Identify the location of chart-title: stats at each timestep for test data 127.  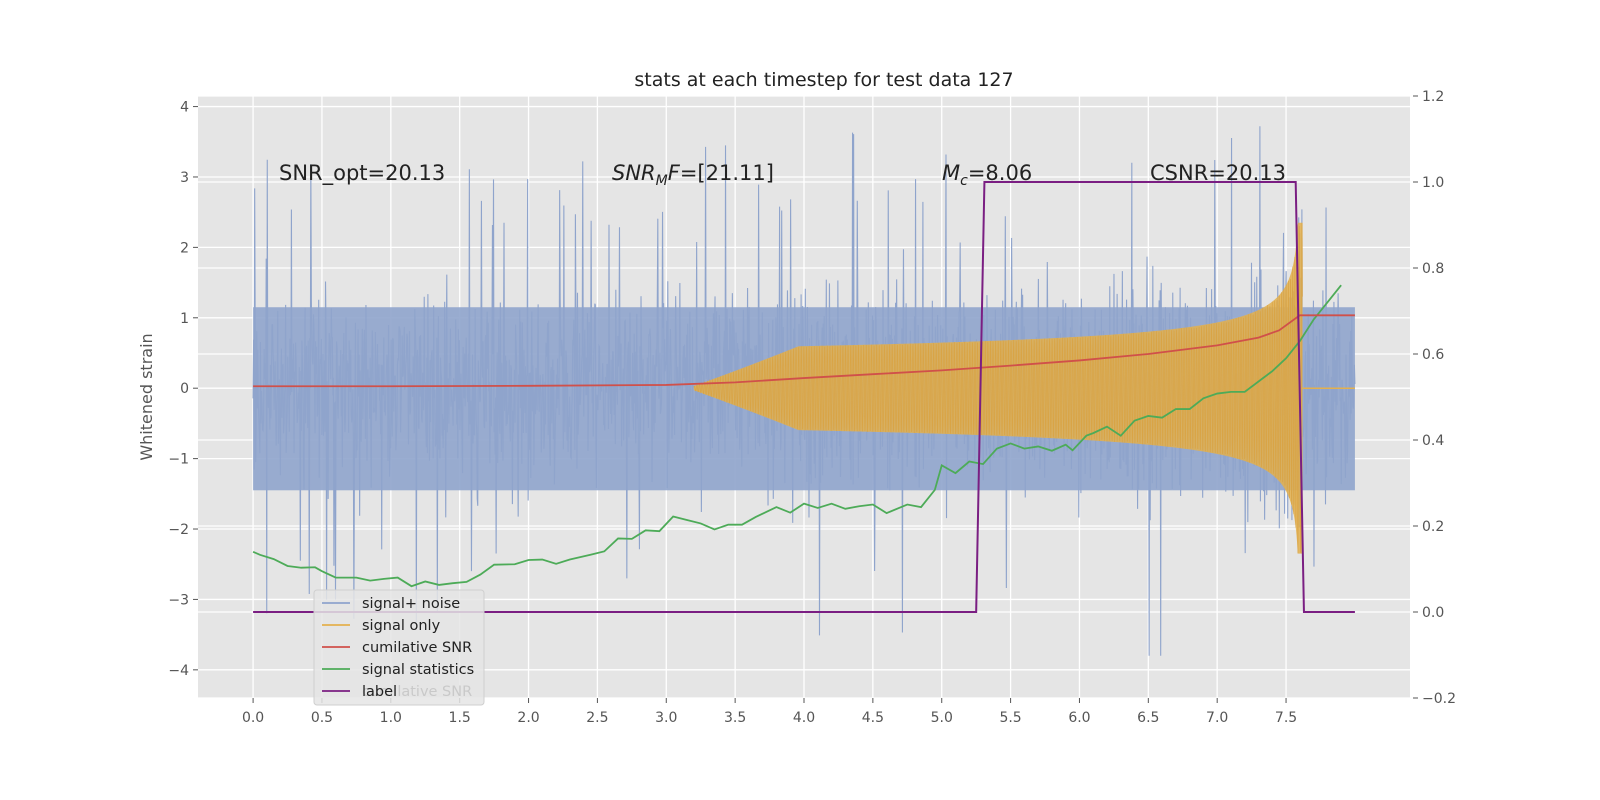
(823, 80).